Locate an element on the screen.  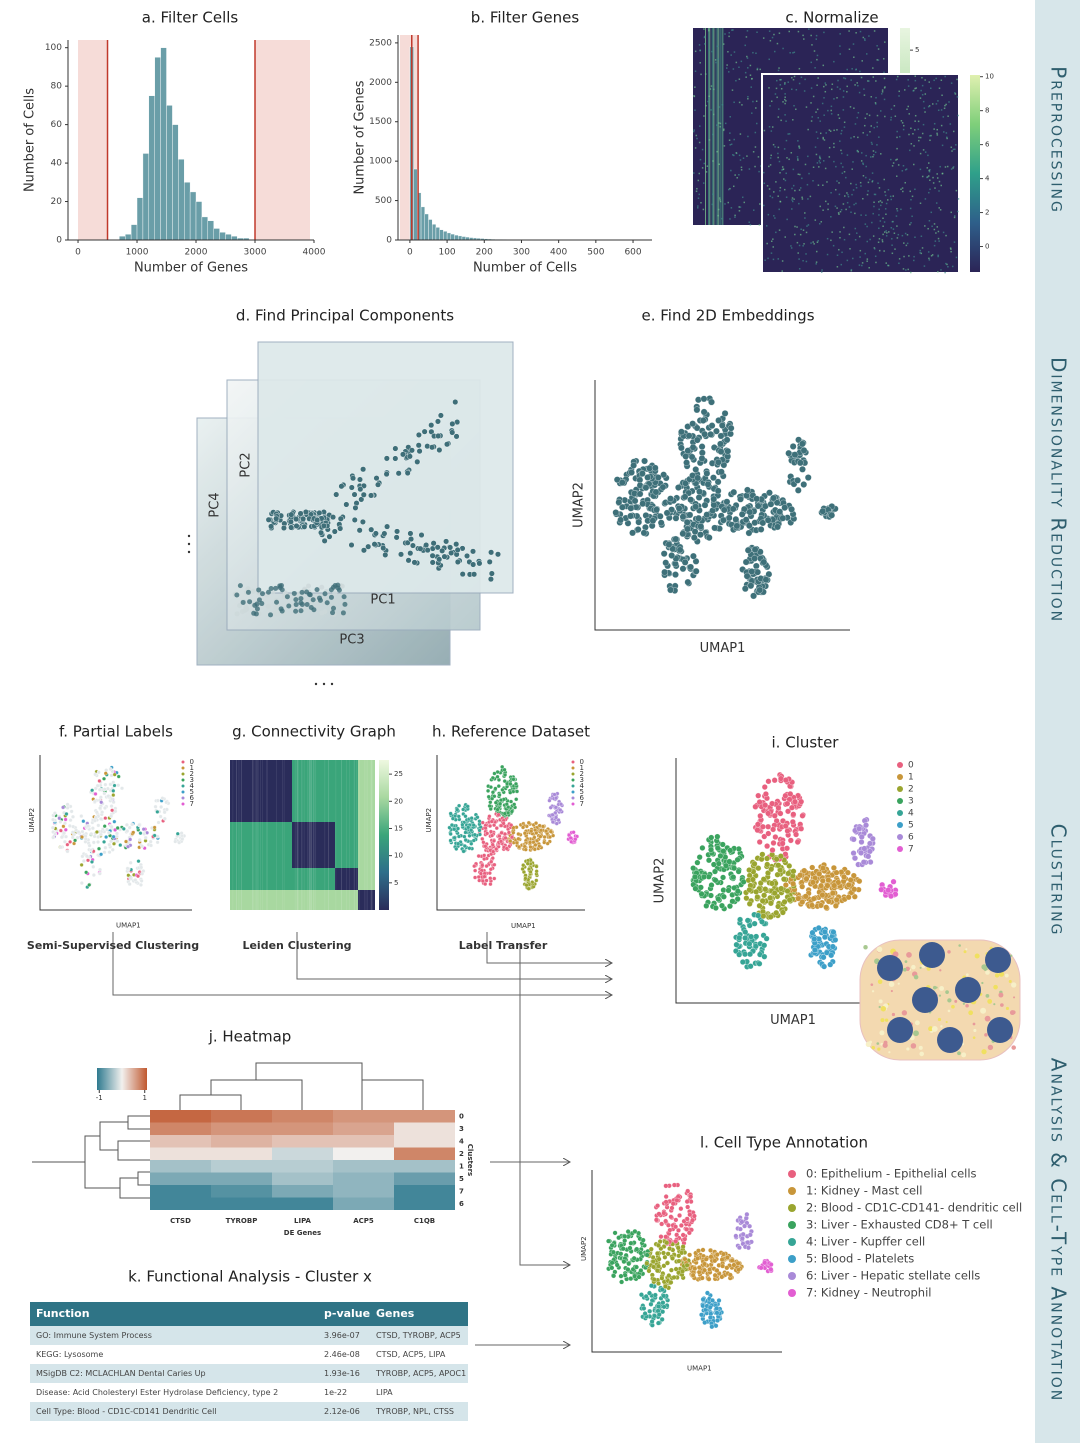
tissue-speck is located at coordinates (916, 1033).